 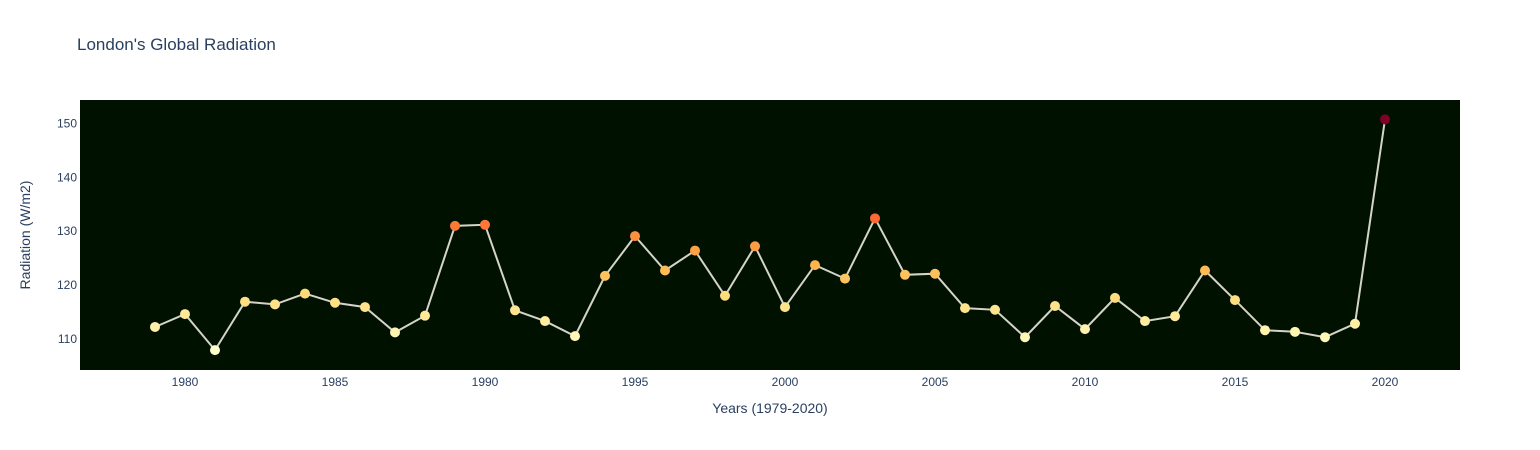 What do you see at coordinates (176, 44) in the screenshot?
I see `chart-title: London's Global Radiation` at bounding box center [176, 44].